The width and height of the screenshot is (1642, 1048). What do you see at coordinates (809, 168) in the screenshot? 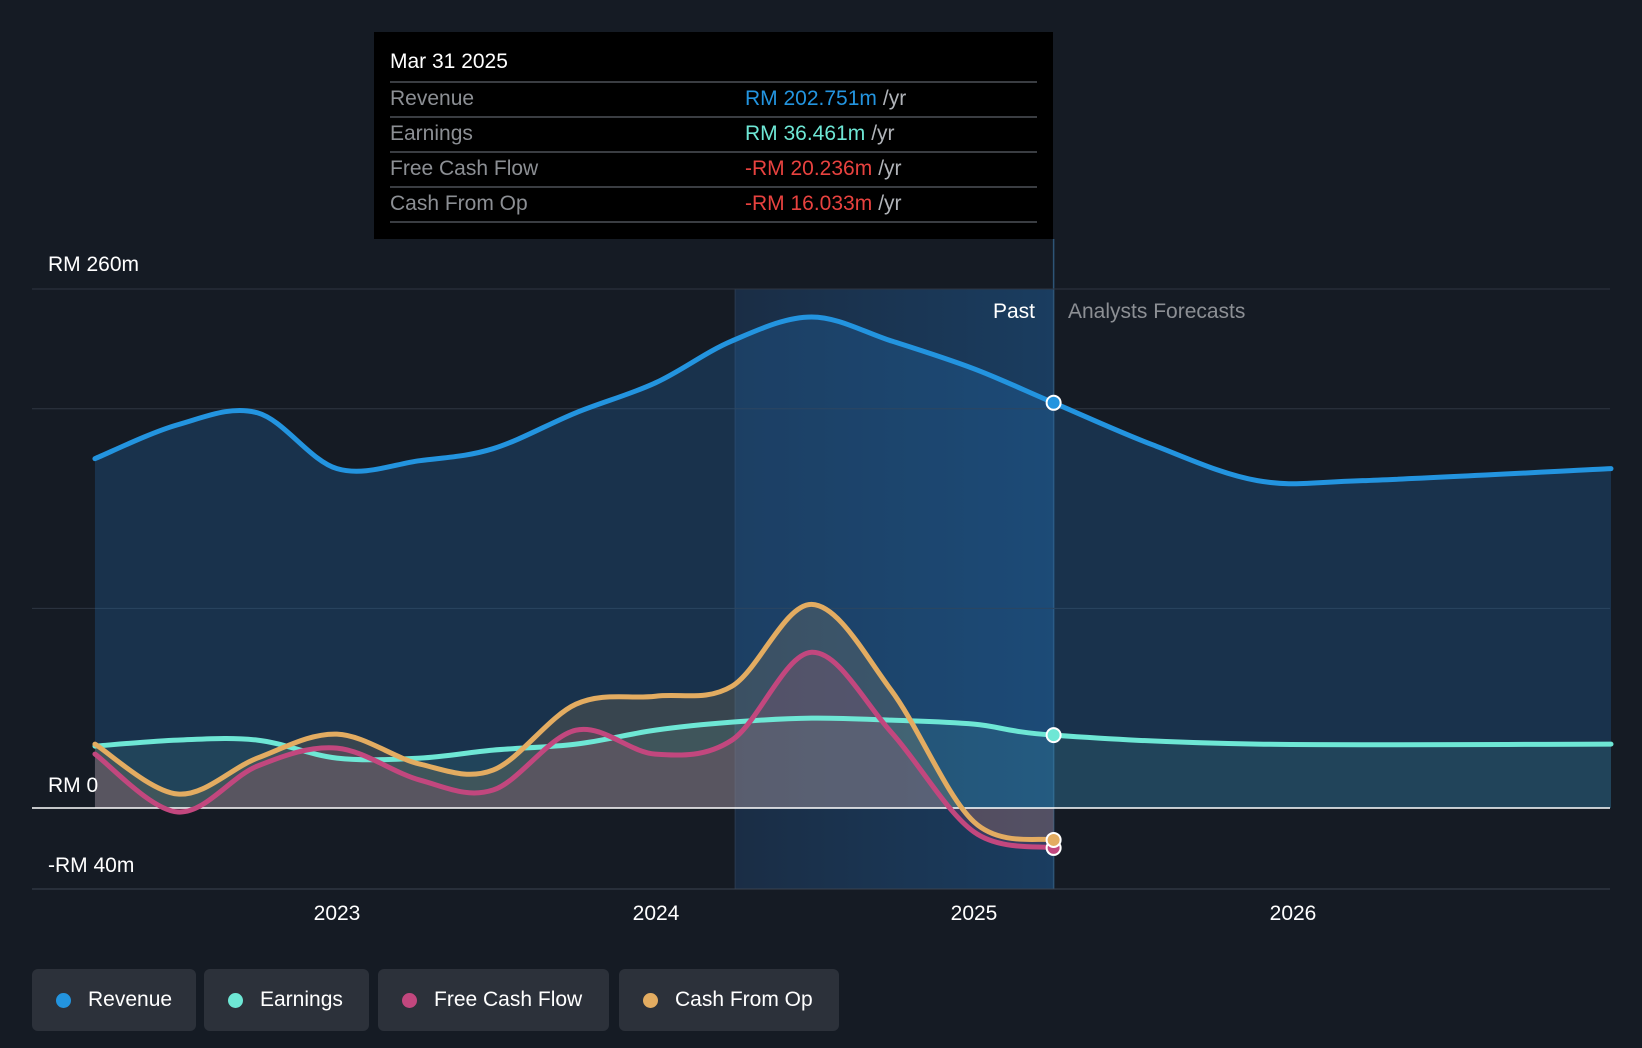
I see `tooltip-value: -RM 20.236m` at bounding box center [809, 168].